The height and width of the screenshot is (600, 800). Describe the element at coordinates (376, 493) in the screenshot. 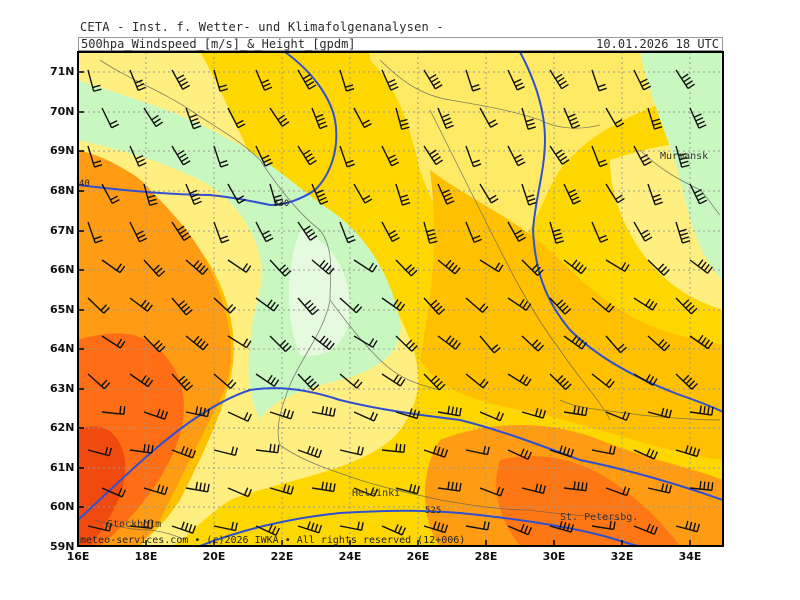

I see `city-helsinki: Helsinki` at that location.